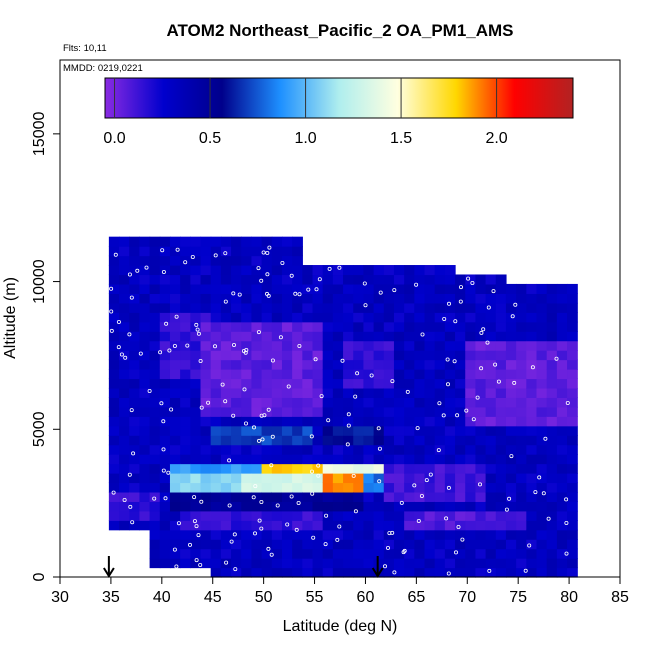 Image resolution: width=650 pixels, height=650 pixels. Describe the element at coordinates (377, 572) in the screenshot. I see `sounding-arrow-head` at that location.